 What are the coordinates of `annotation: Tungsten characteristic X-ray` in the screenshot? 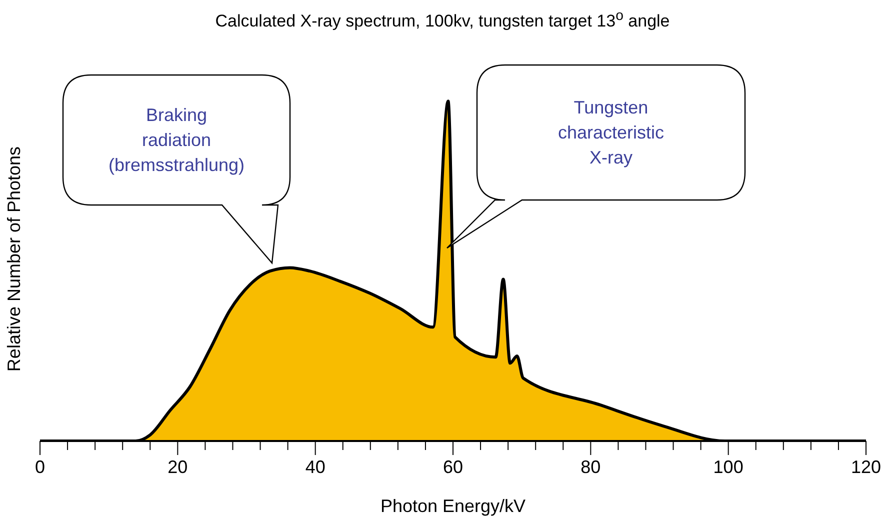 It's located at (611, 133).